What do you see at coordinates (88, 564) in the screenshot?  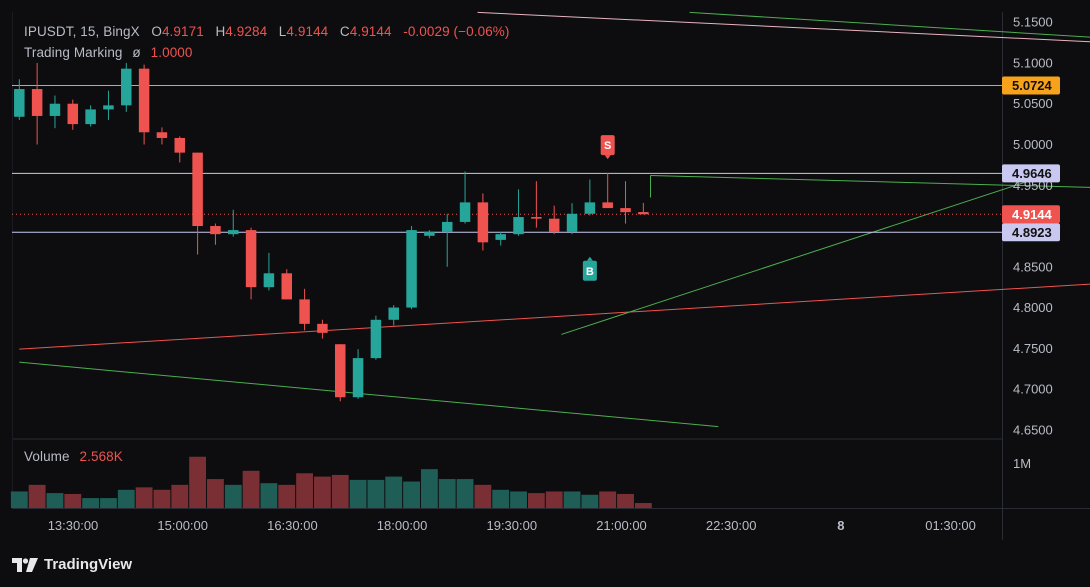 I see `brand-name: TradingView` at bounding box center [88, 564].